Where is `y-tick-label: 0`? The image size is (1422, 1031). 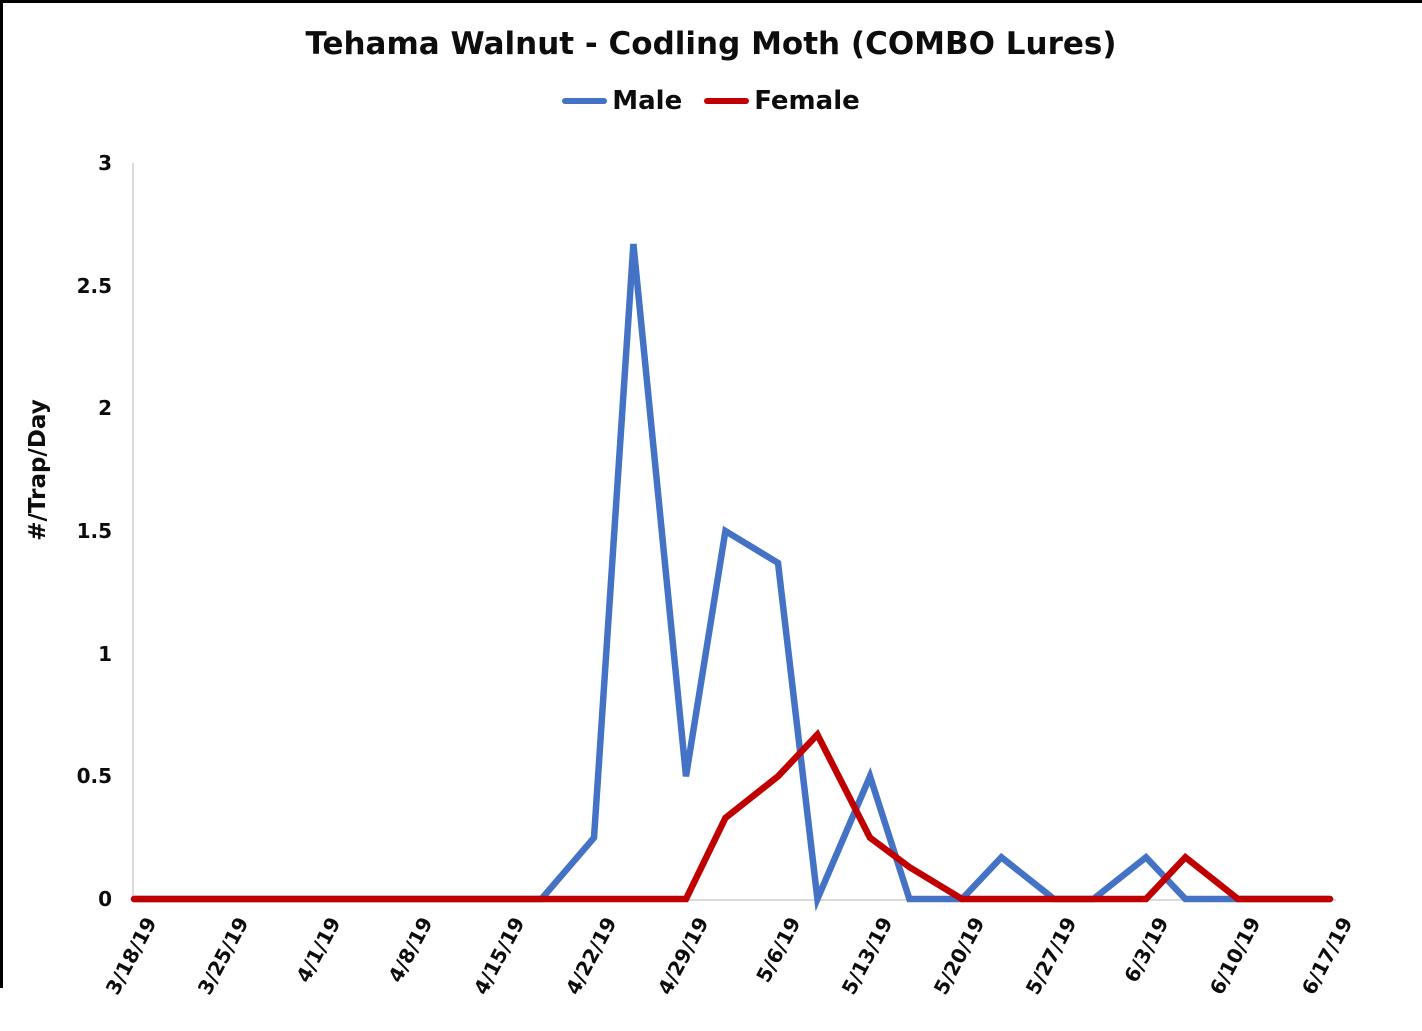 y-tick-label: 0 is located at coordinates (105, 899).